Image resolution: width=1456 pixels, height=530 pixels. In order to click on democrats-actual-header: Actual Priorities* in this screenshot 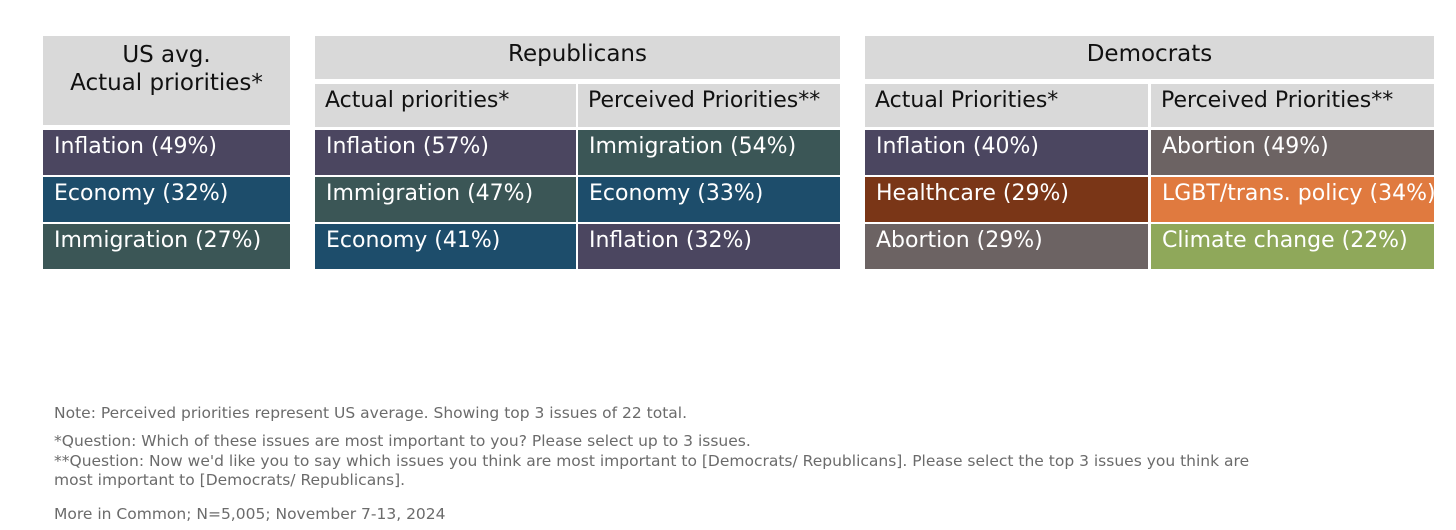, I will do `click(1006, 105)`.